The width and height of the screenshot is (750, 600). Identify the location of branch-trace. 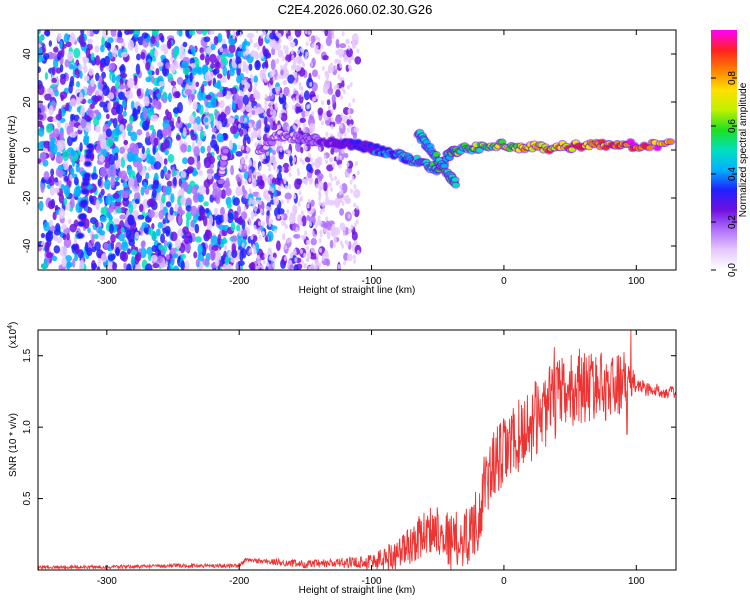
(437, 158).